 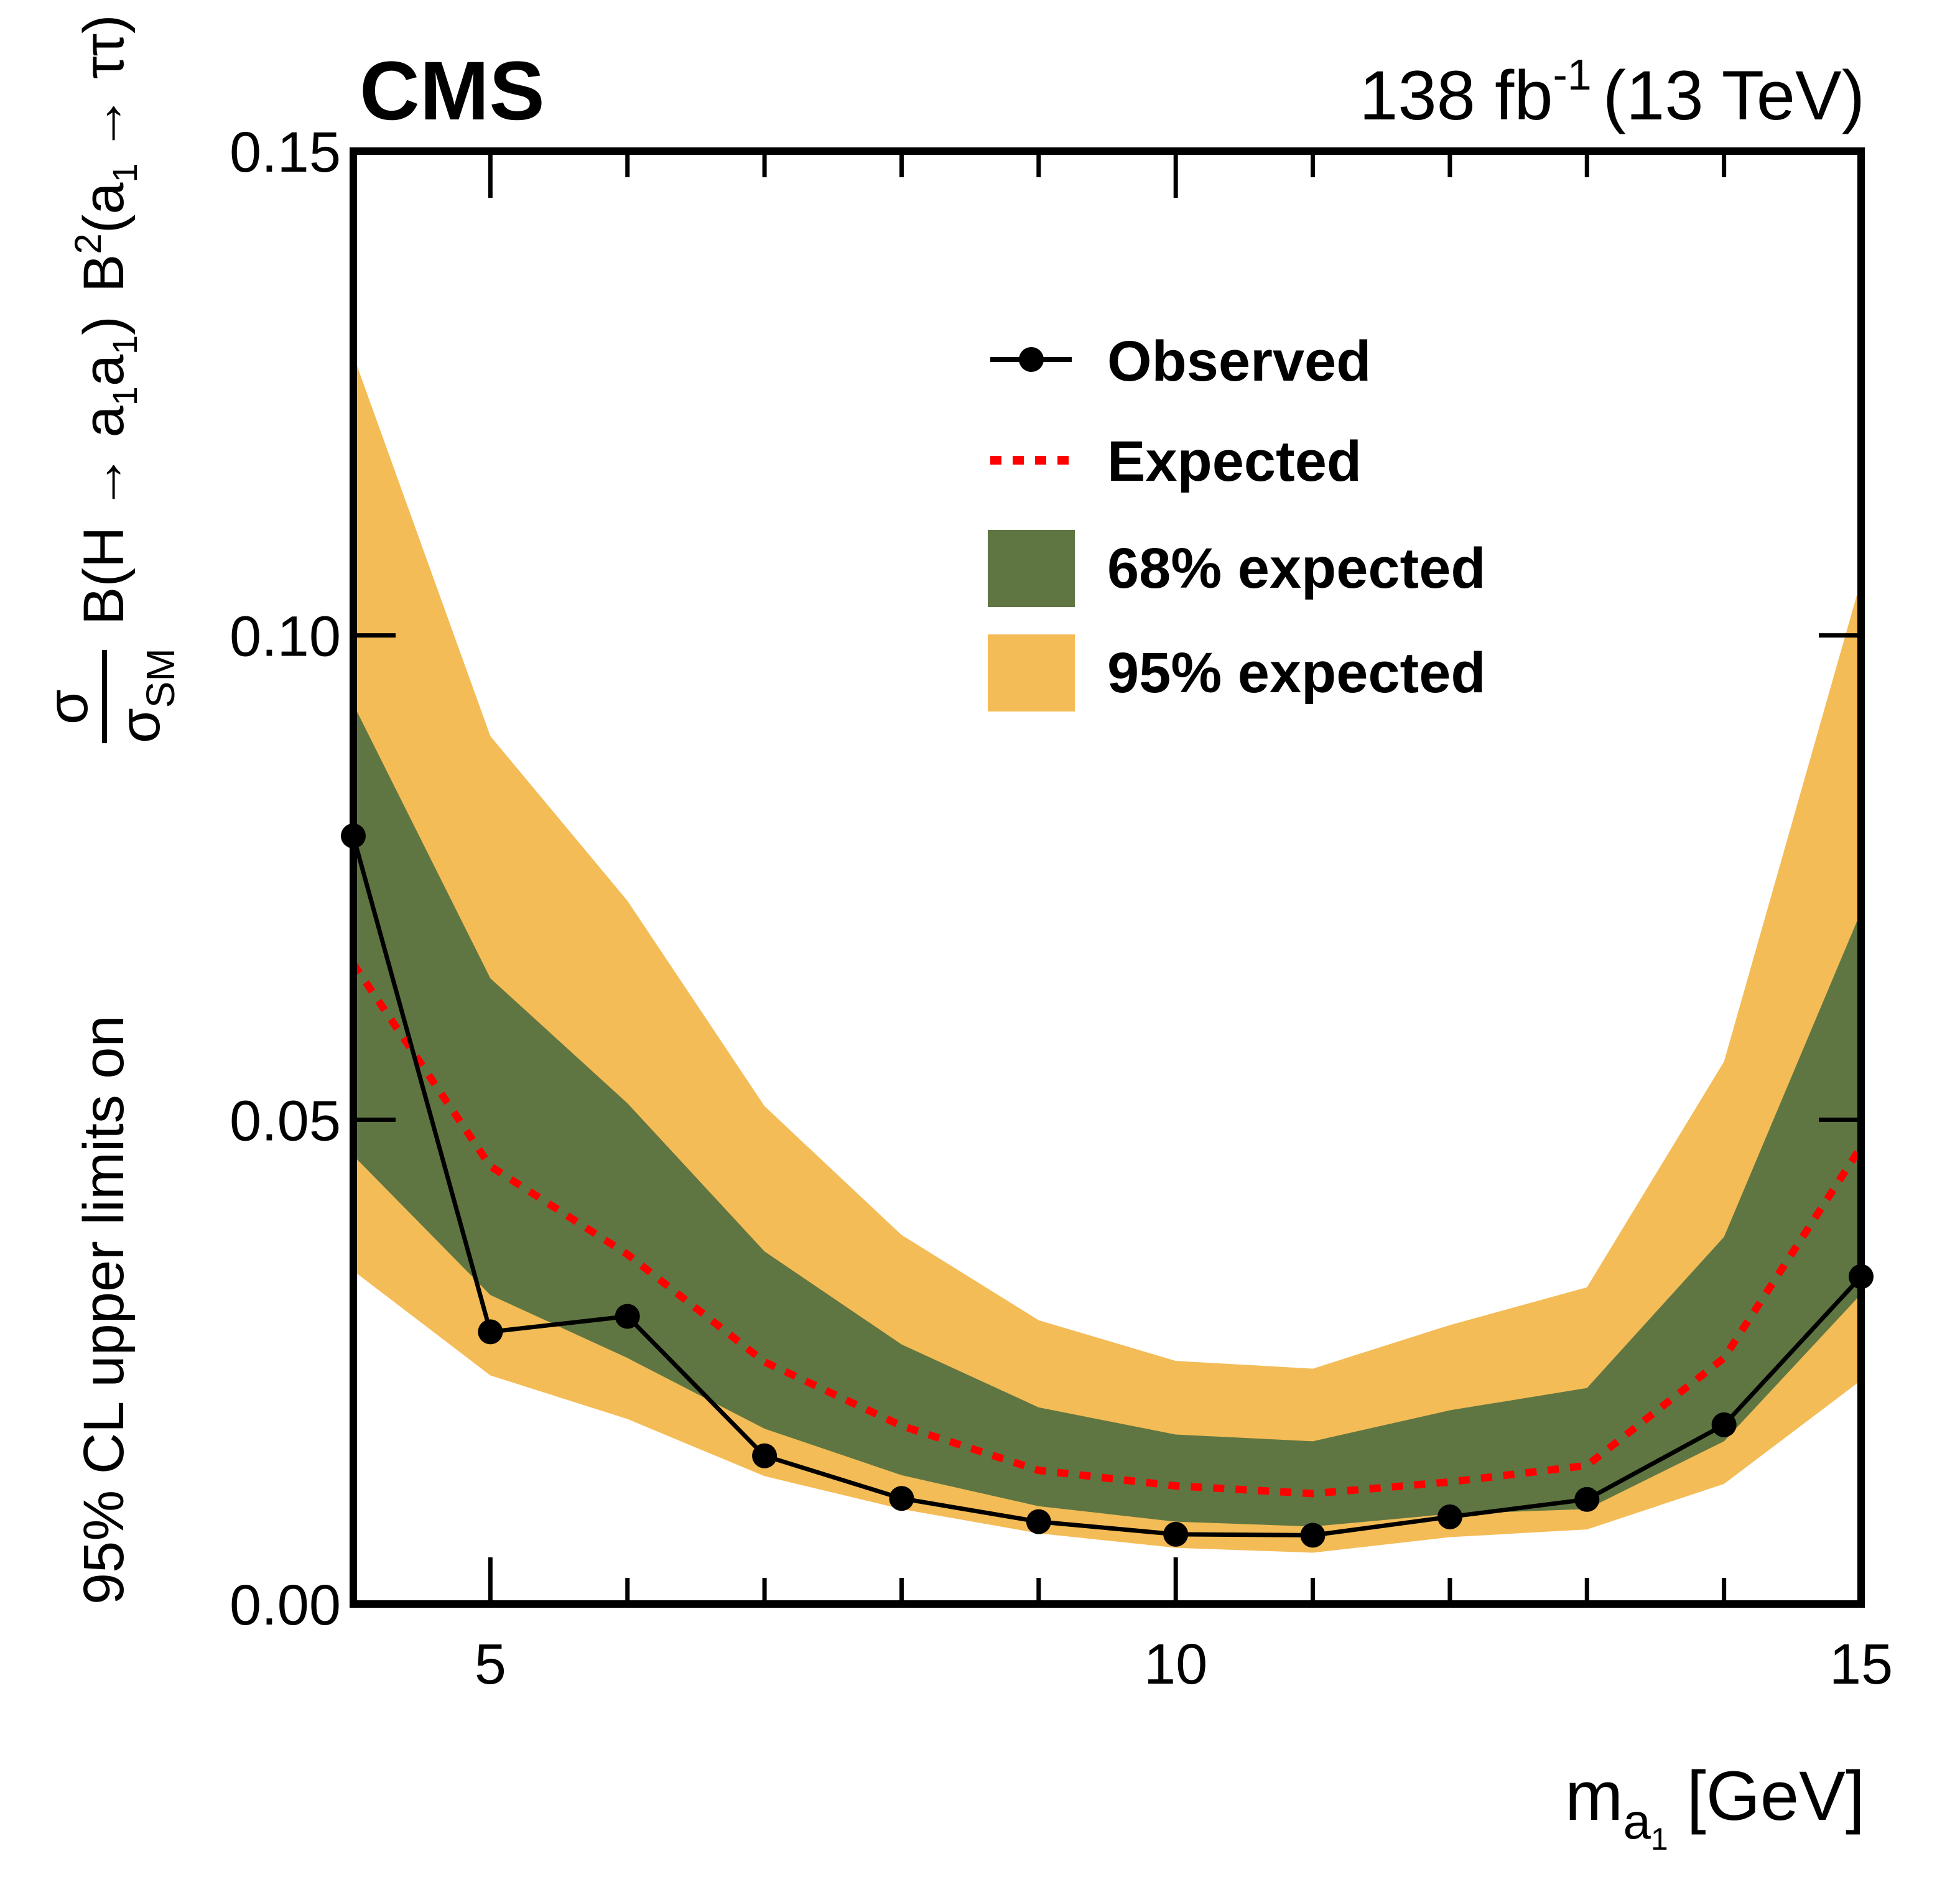 I want to click on y-br2-text: B, so click(x=104, y=273).